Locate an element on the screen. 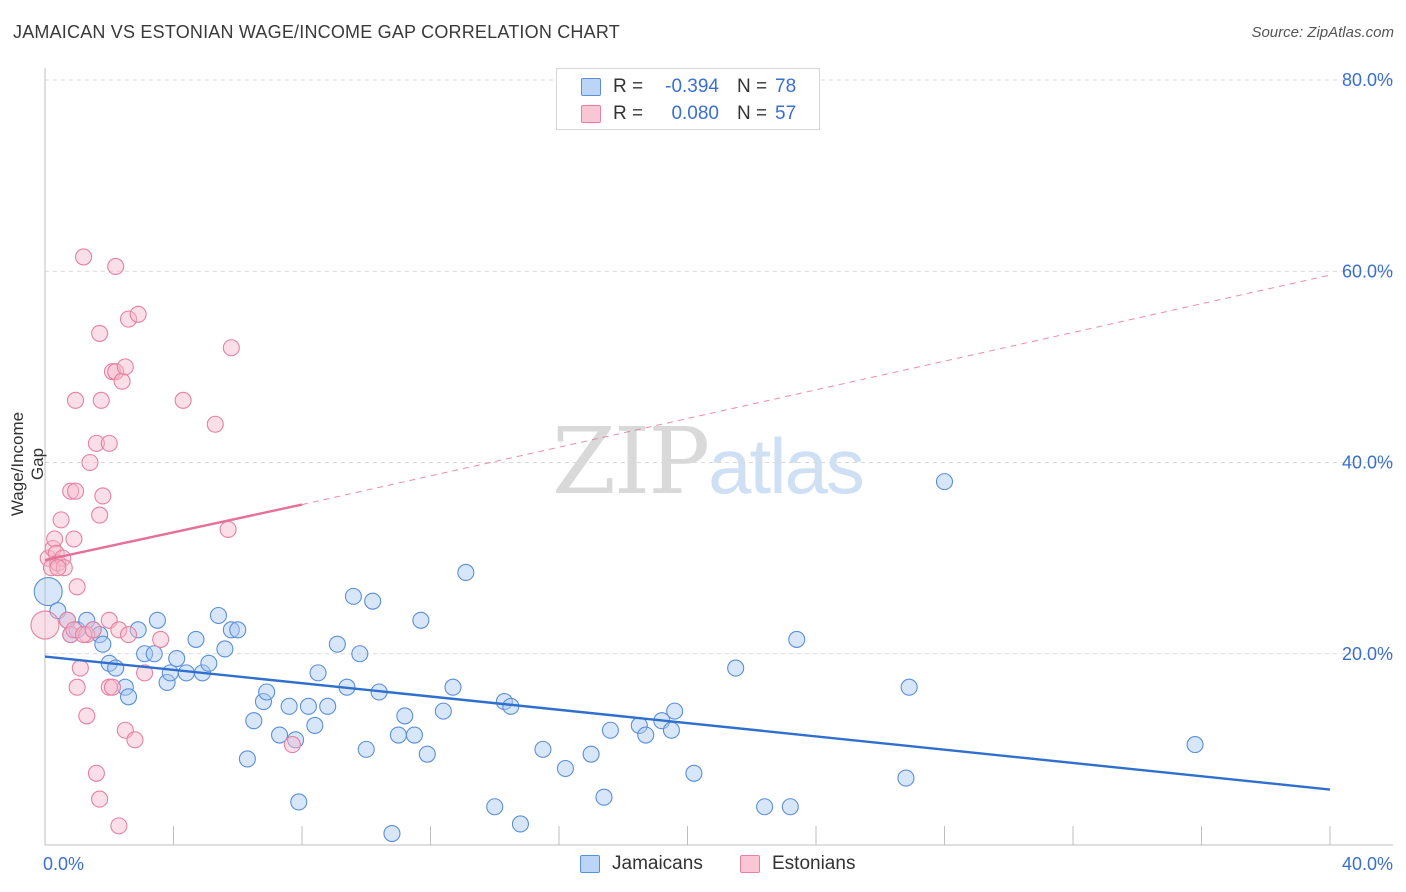 The image size is (1406, 892). watermark-atlas: atlas is located at coordinates (786, 466).